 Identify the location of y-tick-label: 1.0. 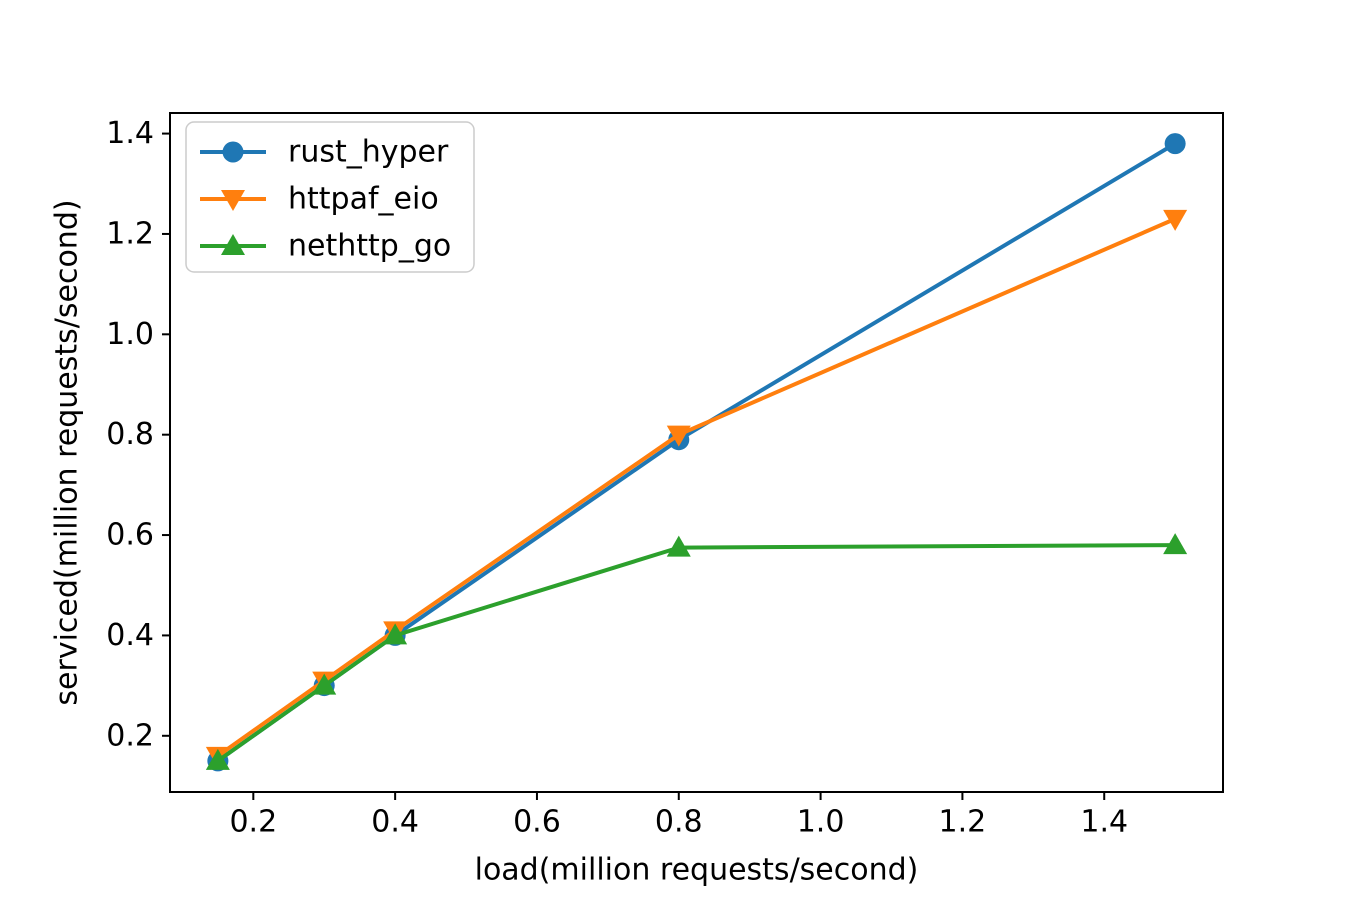
(130, 334).